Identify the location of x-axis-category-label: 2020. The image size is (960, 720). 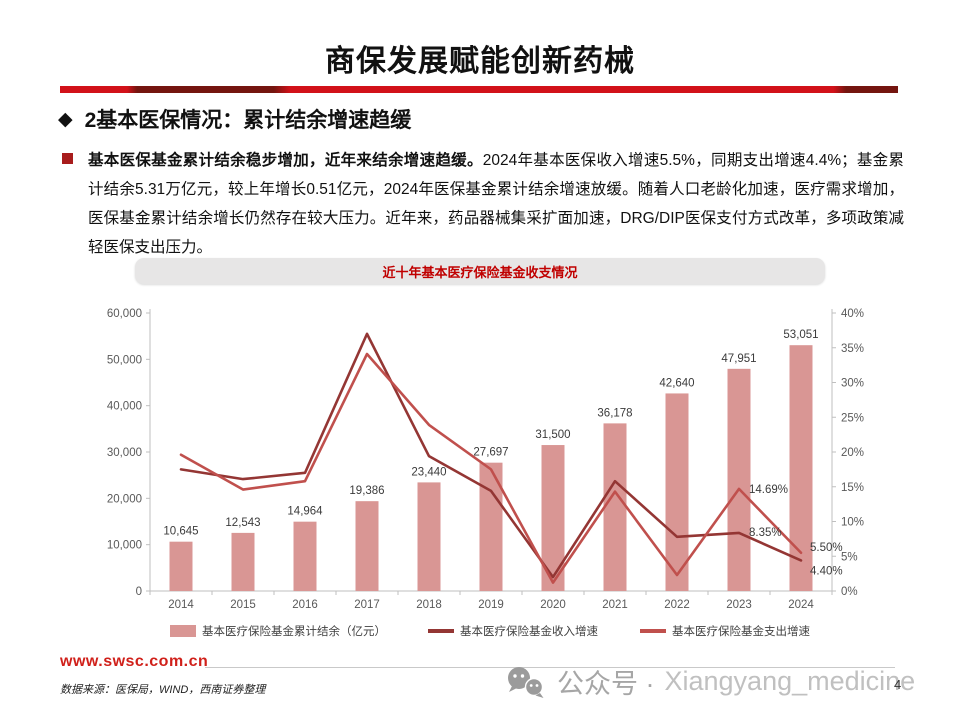
(553, 605).